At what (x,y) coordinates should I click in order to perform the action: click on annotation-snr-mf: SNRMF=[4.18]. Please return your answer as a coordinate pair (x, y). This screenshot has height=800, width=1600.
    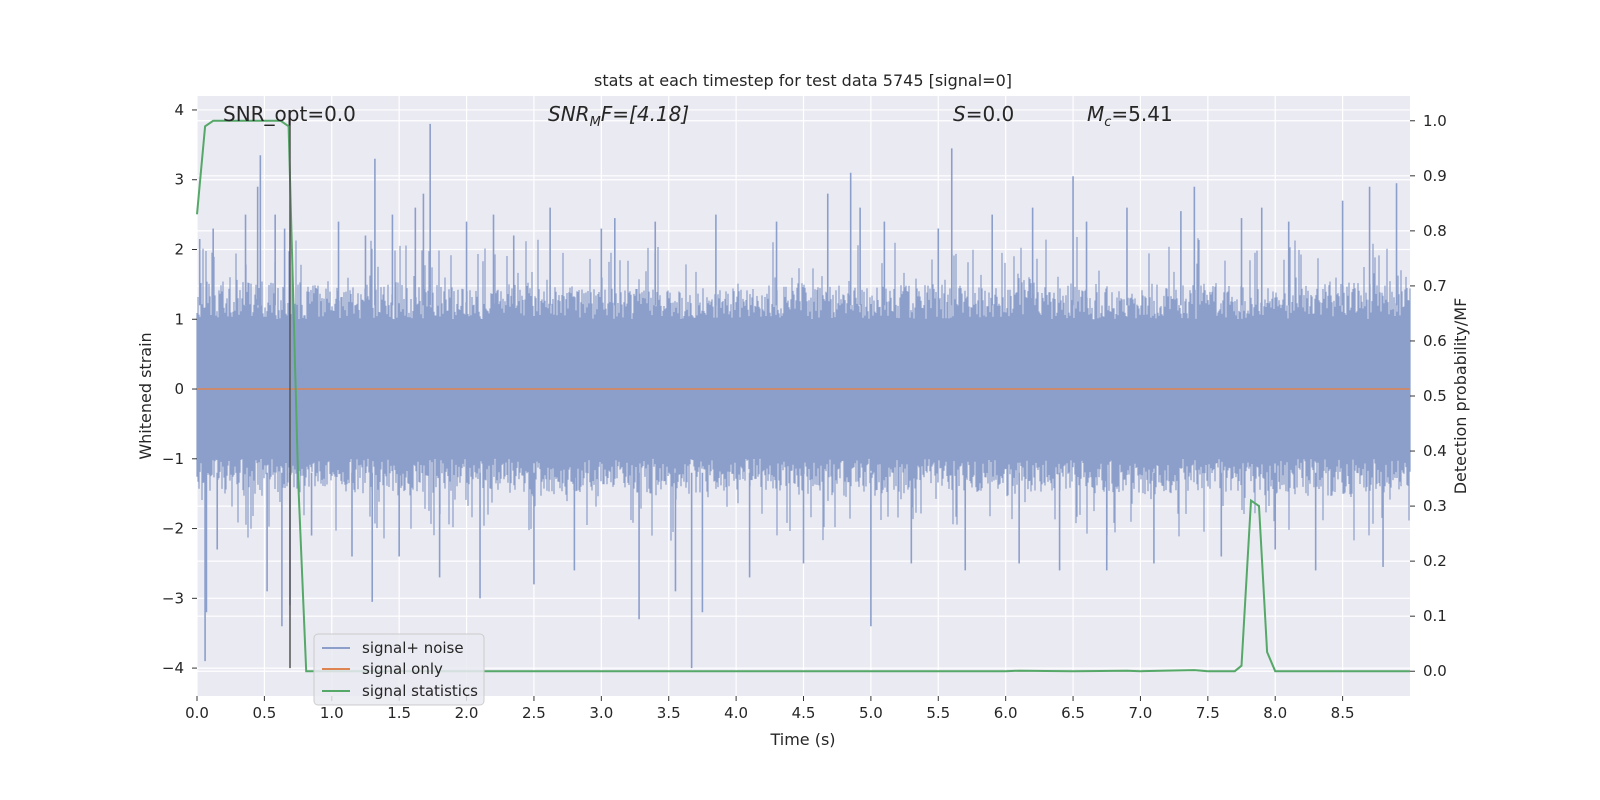
    Looking at the image, I should click on (618, 116).